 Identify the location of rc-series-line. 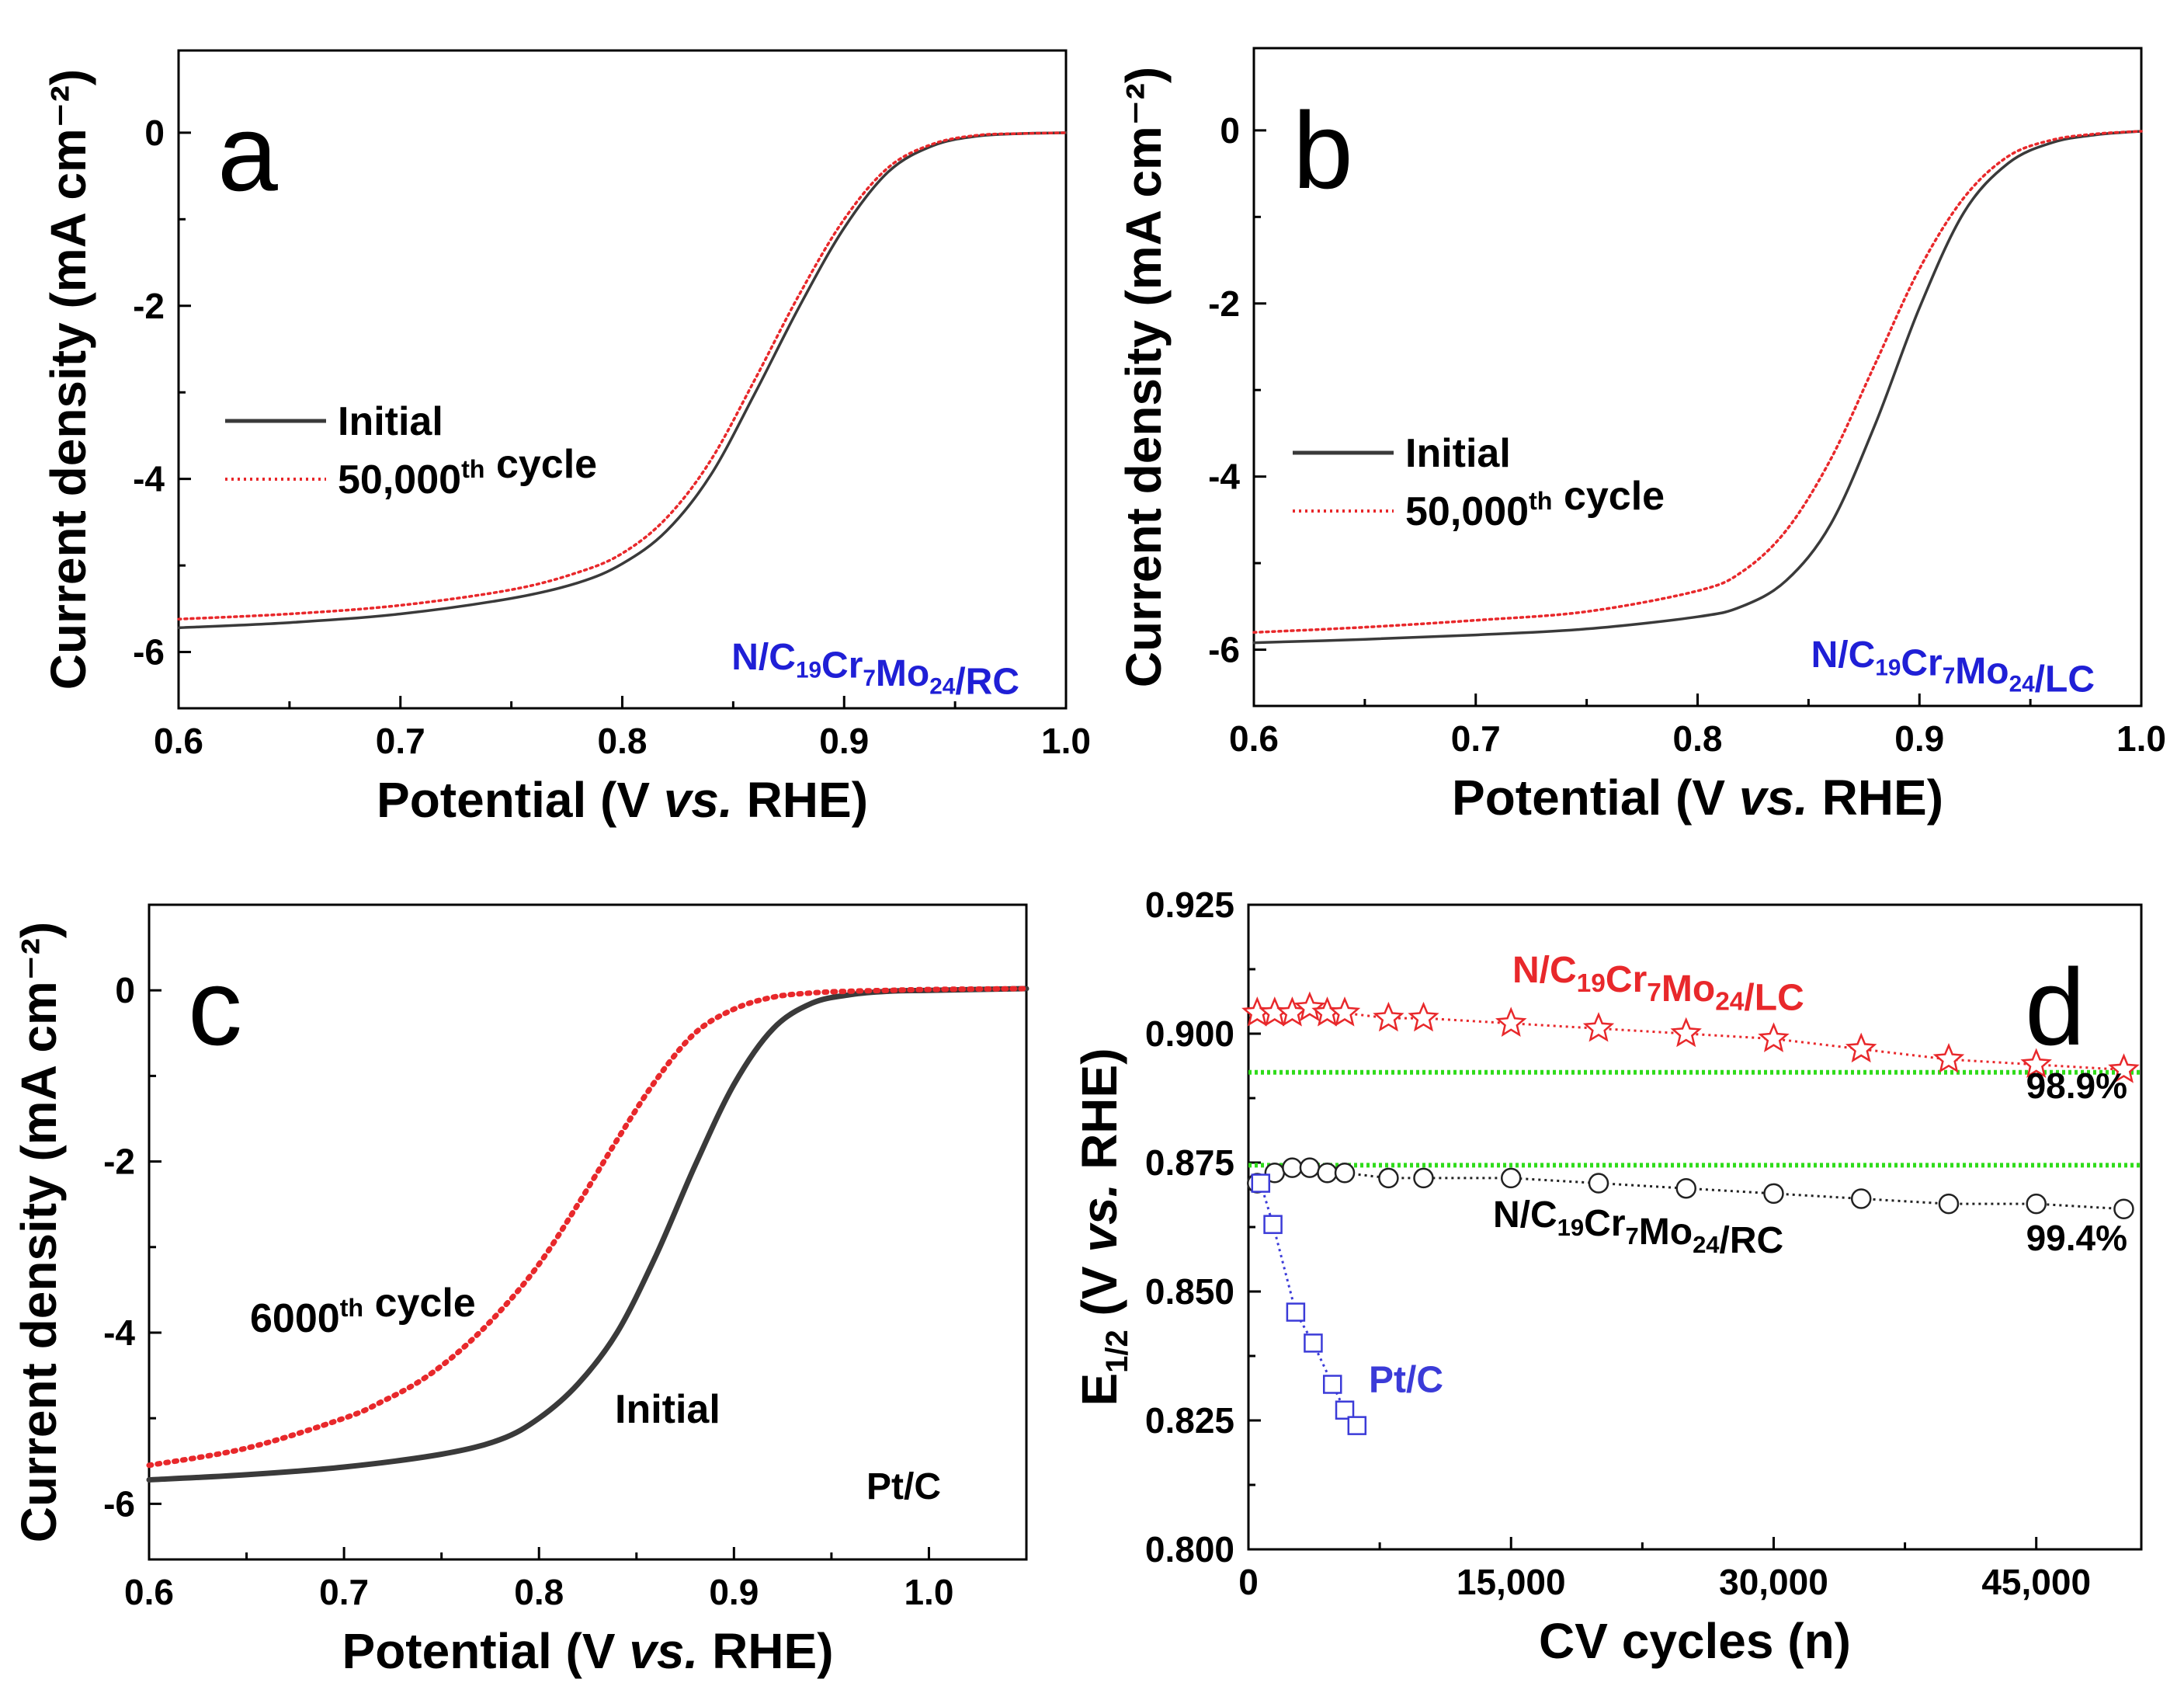
(1690, 1188).